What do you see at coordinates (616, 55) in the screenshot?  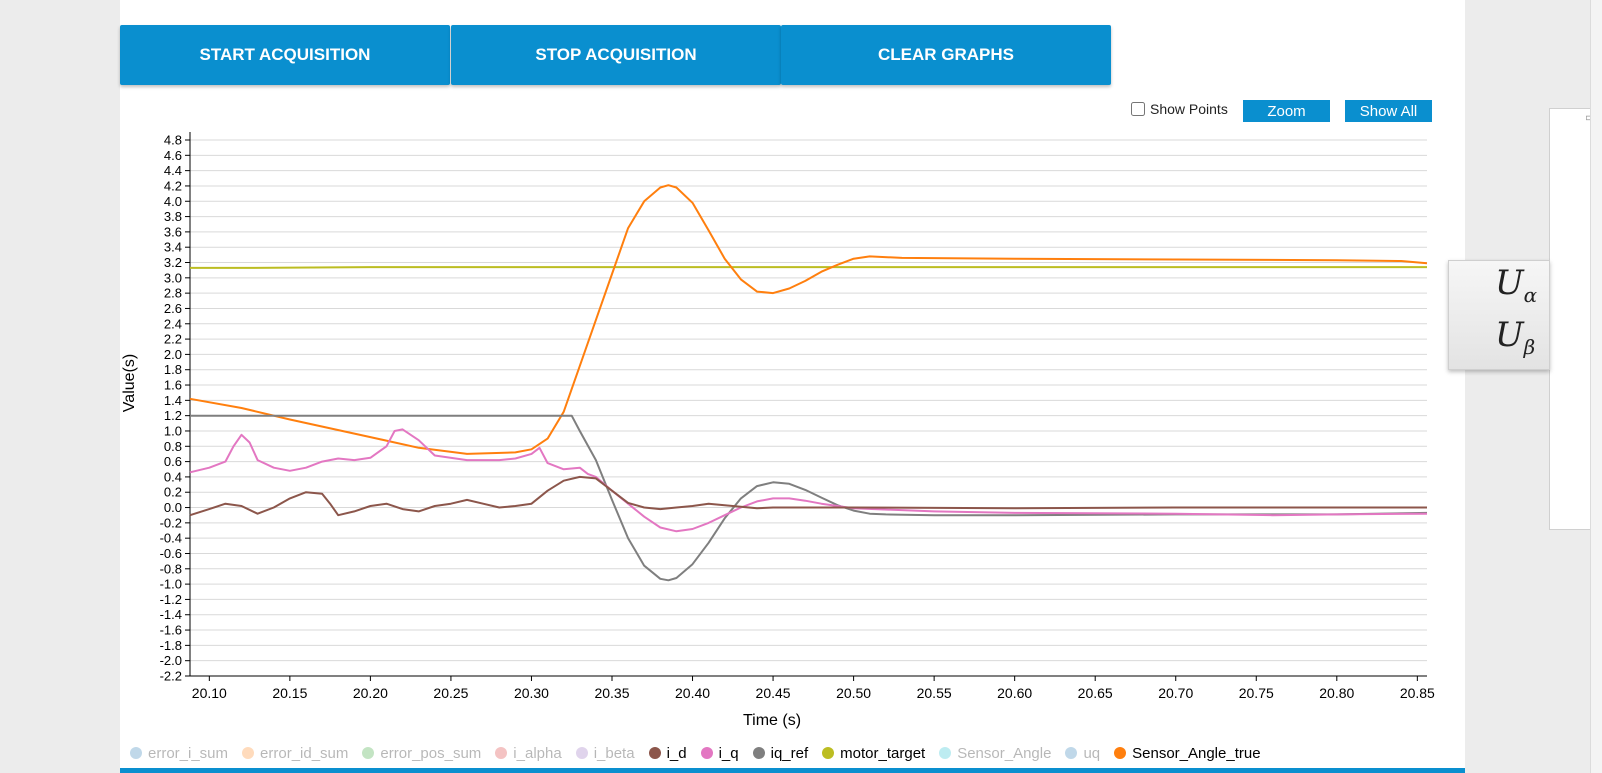 I see `stop-acquisition-button: STOP ACQUISITION` at bounding box center [616, 55].